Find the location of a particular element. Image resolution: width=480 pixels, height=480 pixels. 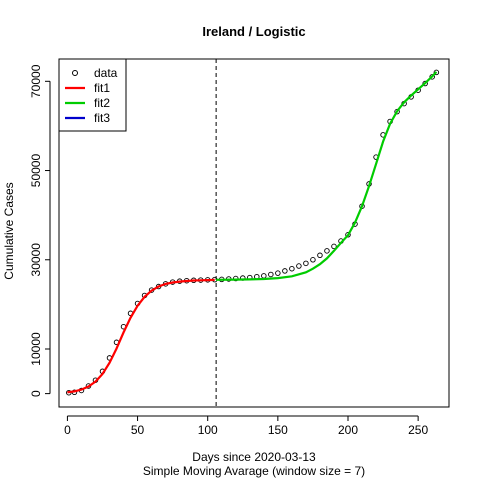

y-axis-label: Cumulative Cases is located at coordinates (9, 230).